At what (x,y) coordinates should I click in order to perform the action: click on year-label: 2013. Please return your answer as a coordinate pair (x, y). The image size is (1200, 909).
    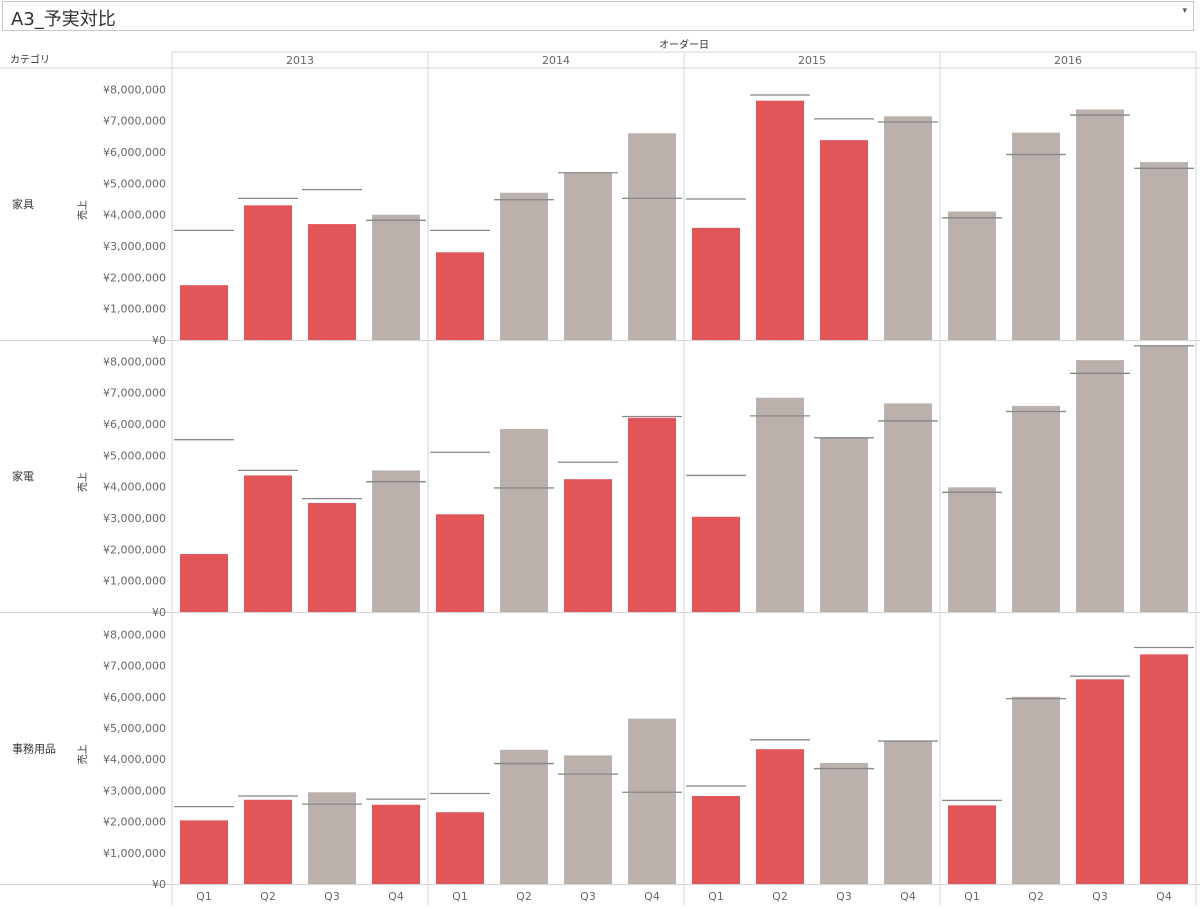
    Looking at the image, I should click on (300, 60).